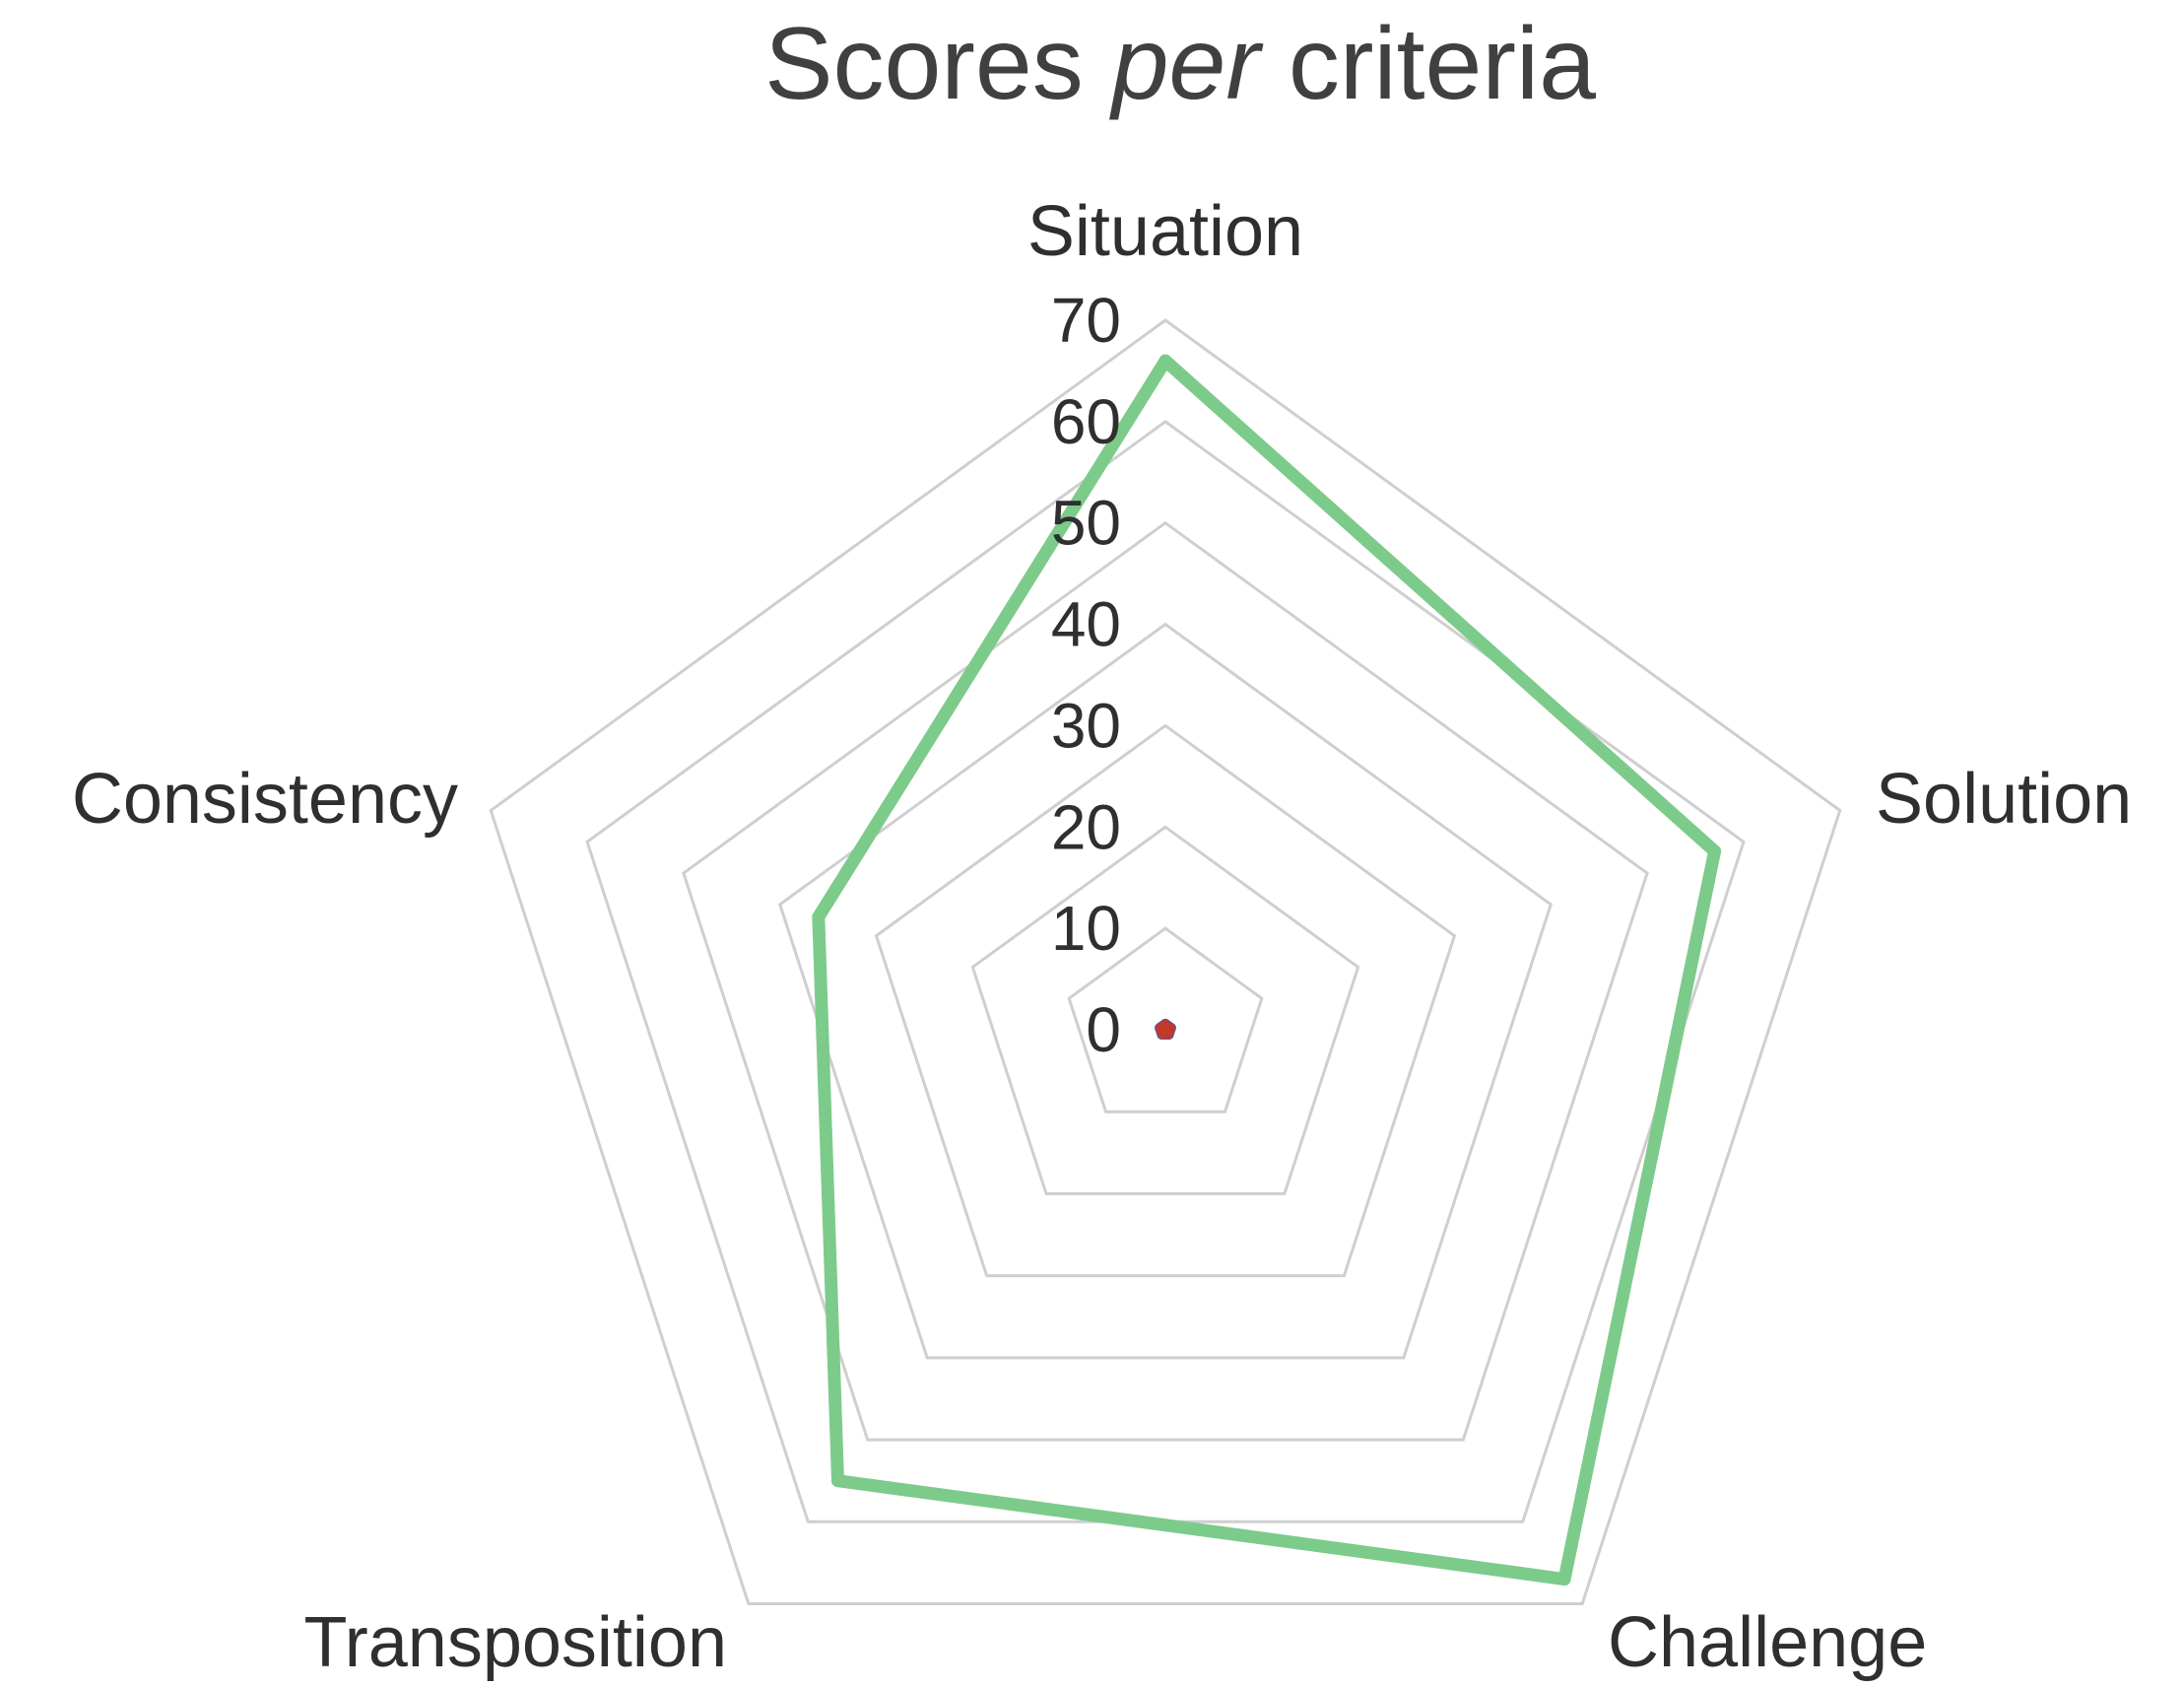 This screenshot has height=1688, width=2184. I want to click on tick-label-60: 60, so click(1086, 421).